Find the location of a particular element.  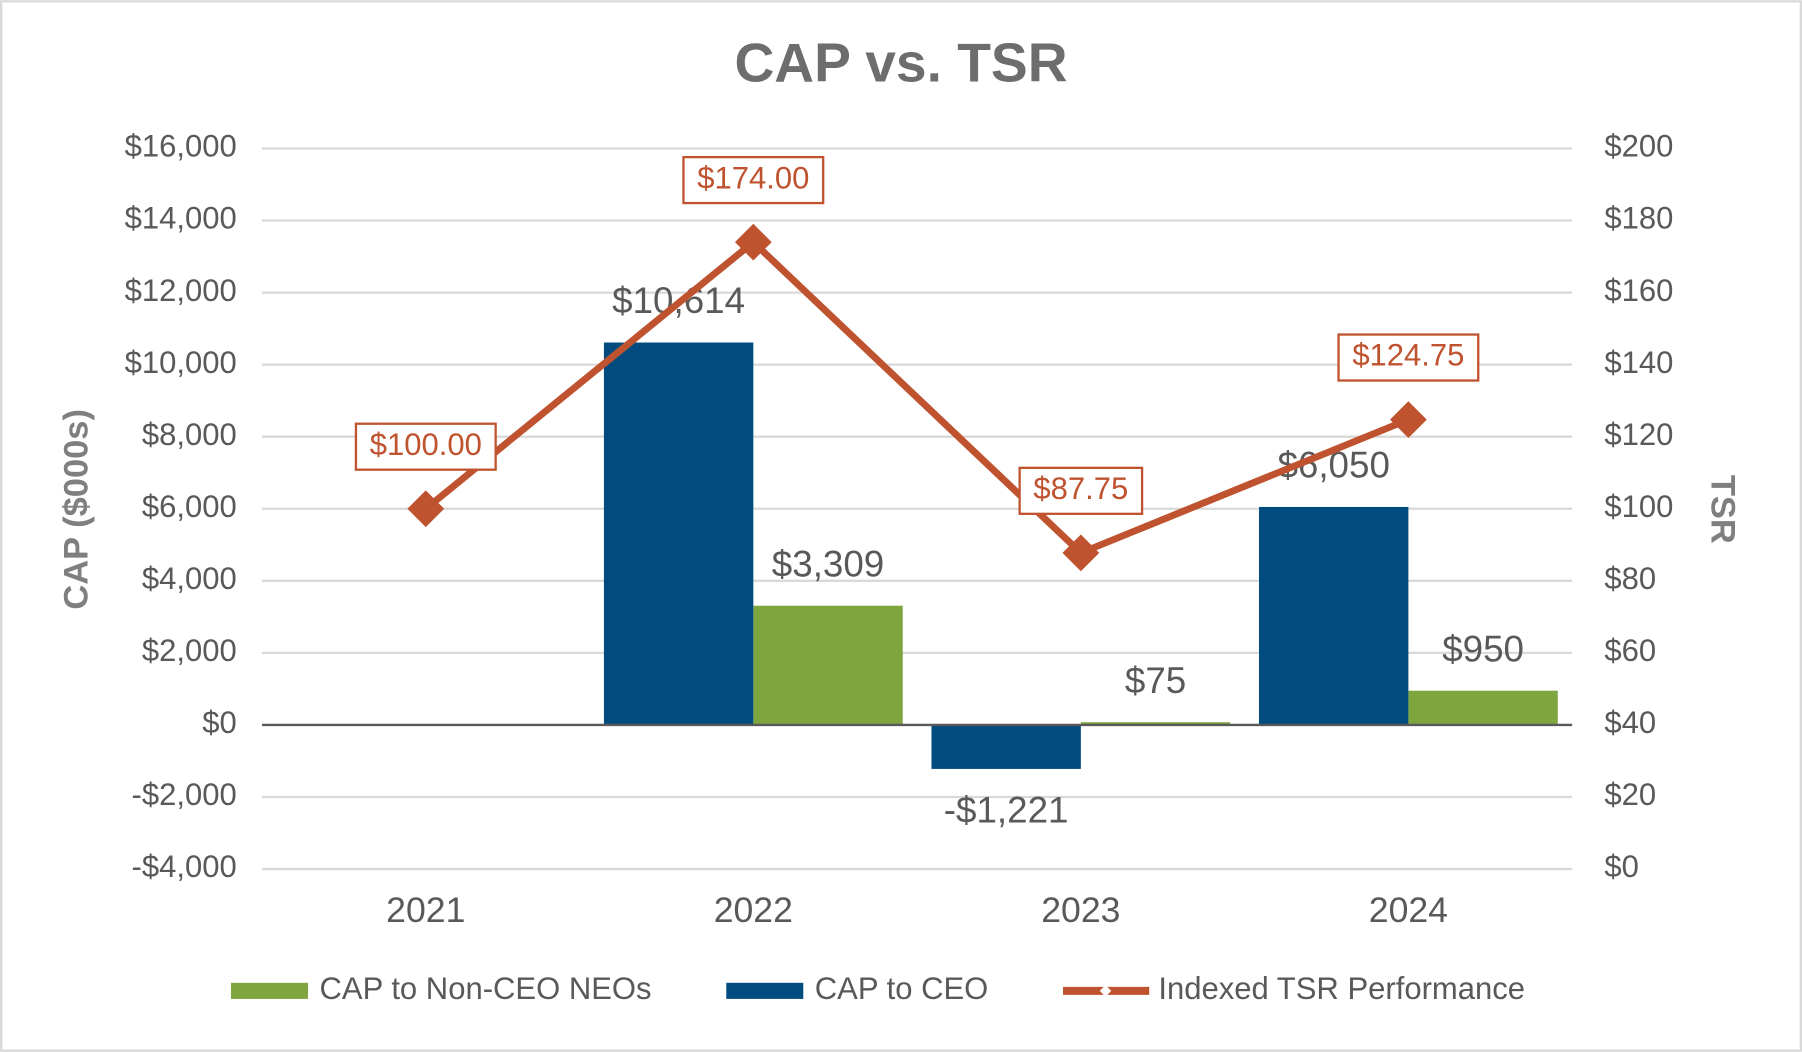

y-tick-label: $6,000 is located at coordinates (189, 506).